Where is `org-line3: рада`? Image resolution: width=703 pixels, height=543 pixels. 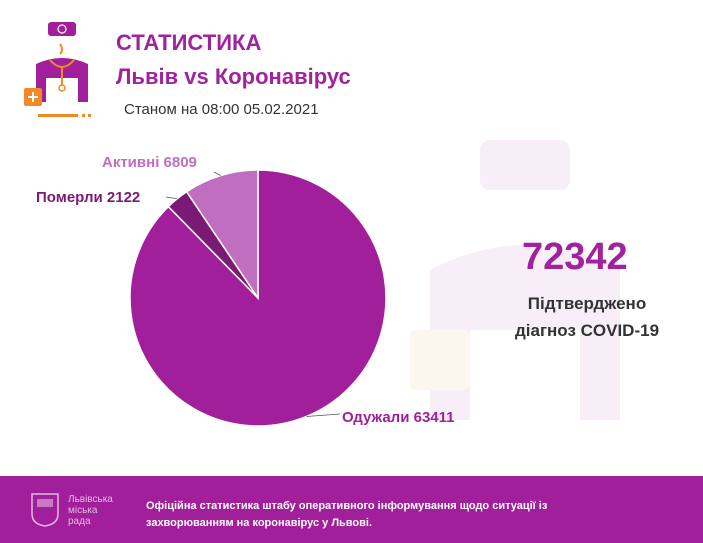 org-line3: рада is located at coordinates (79, 521).